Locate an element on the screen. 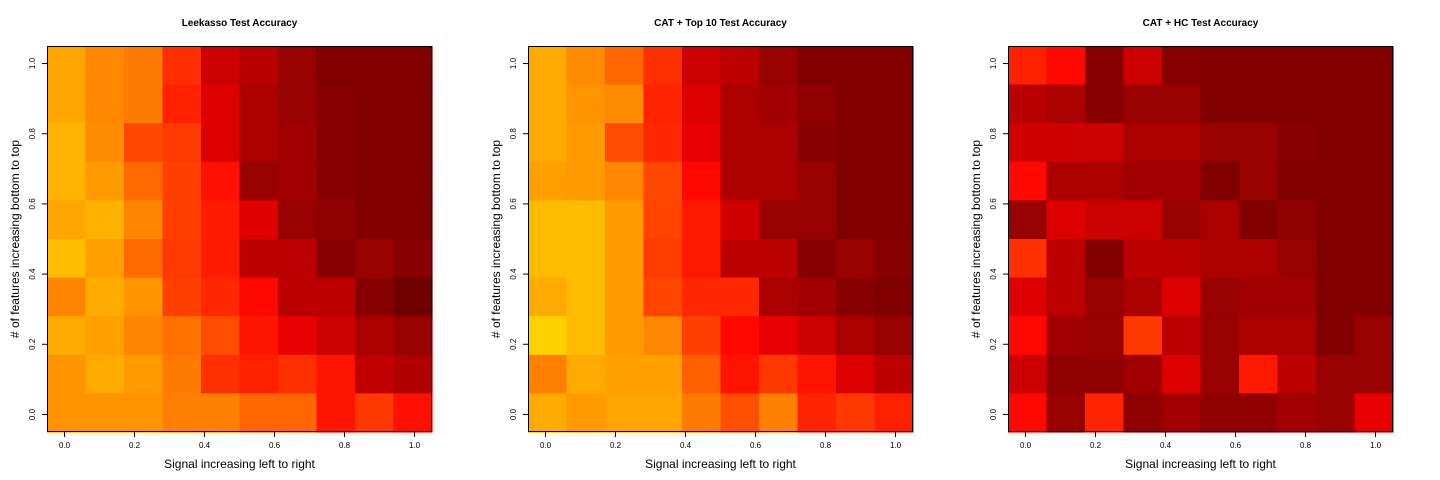 Image resolution: width=1440 pixels, height=480 pixels. y-tick-label: 0.6 is located at coordinates (993, 204).